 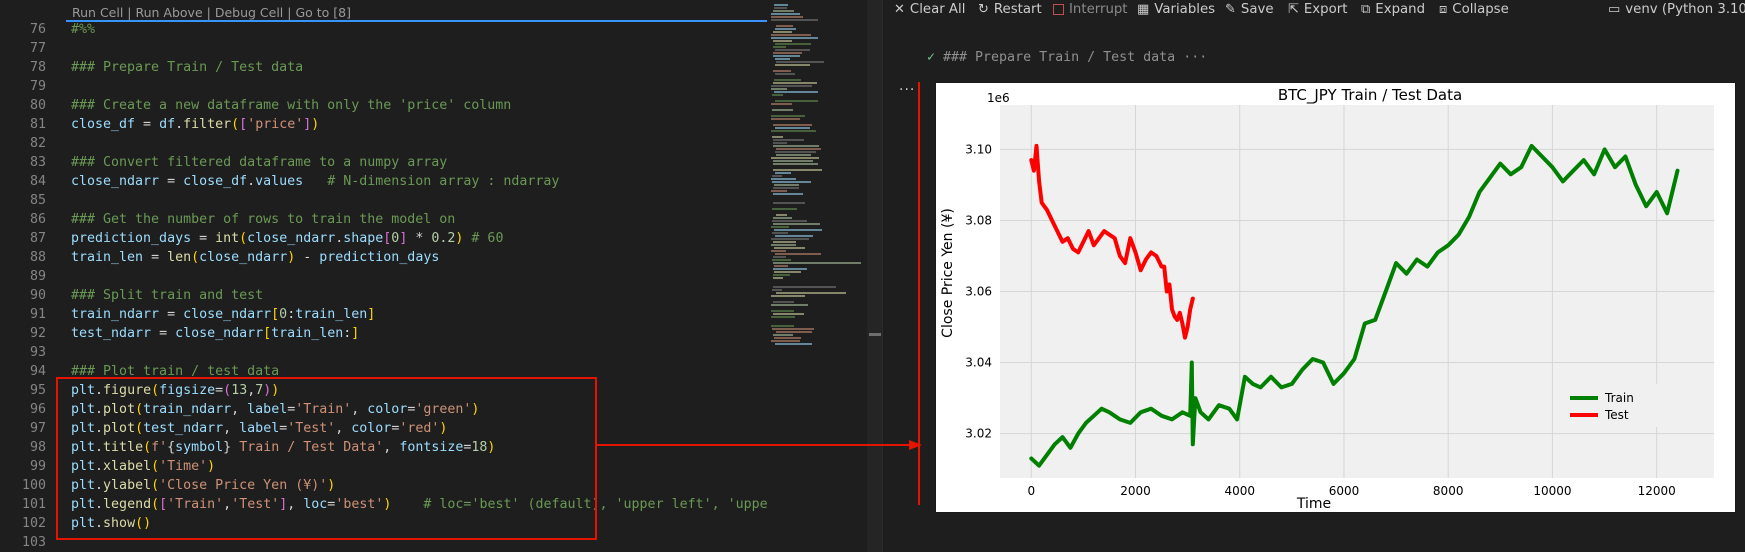 I want to click on code-line: 78 ### Prepare Train / Test data, so click(x=383, y=69).